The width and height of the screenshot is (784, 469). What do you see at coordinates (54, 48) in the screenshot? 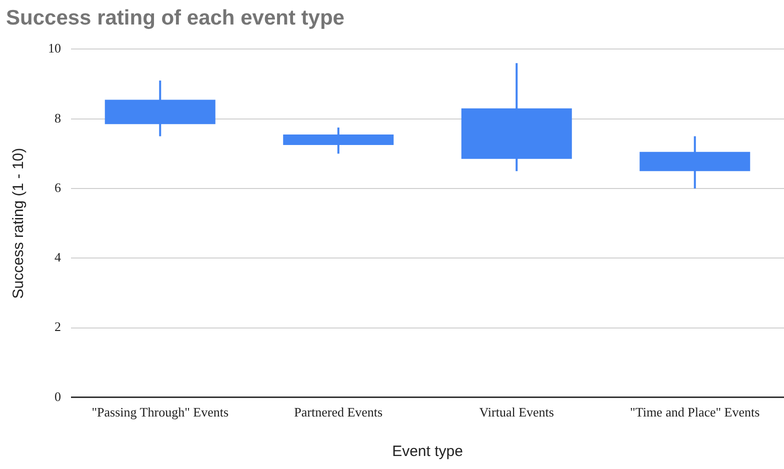
I see `y-tick-label: 10` at bounding box center [54, 48].